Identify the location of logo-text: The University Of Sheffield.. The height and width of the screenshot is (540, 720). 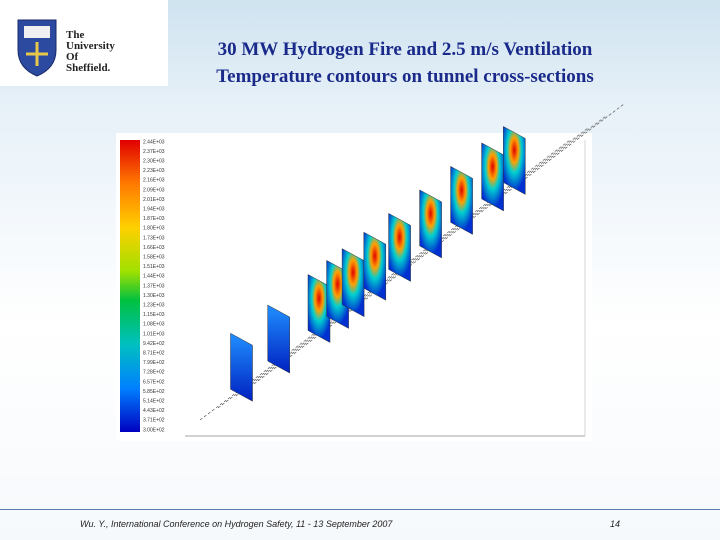
(90, 52).